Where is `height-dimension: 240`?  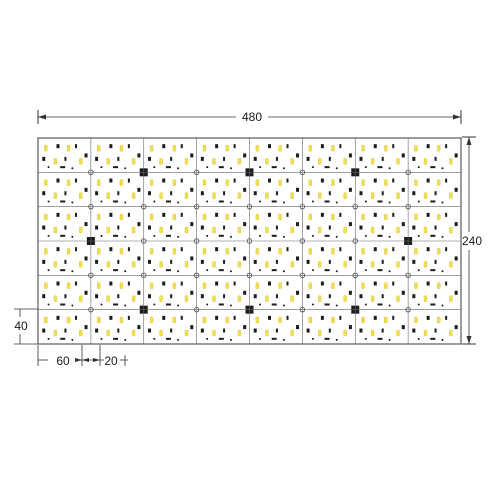
height-dimension: 240 is located at coordinates (472, 240).